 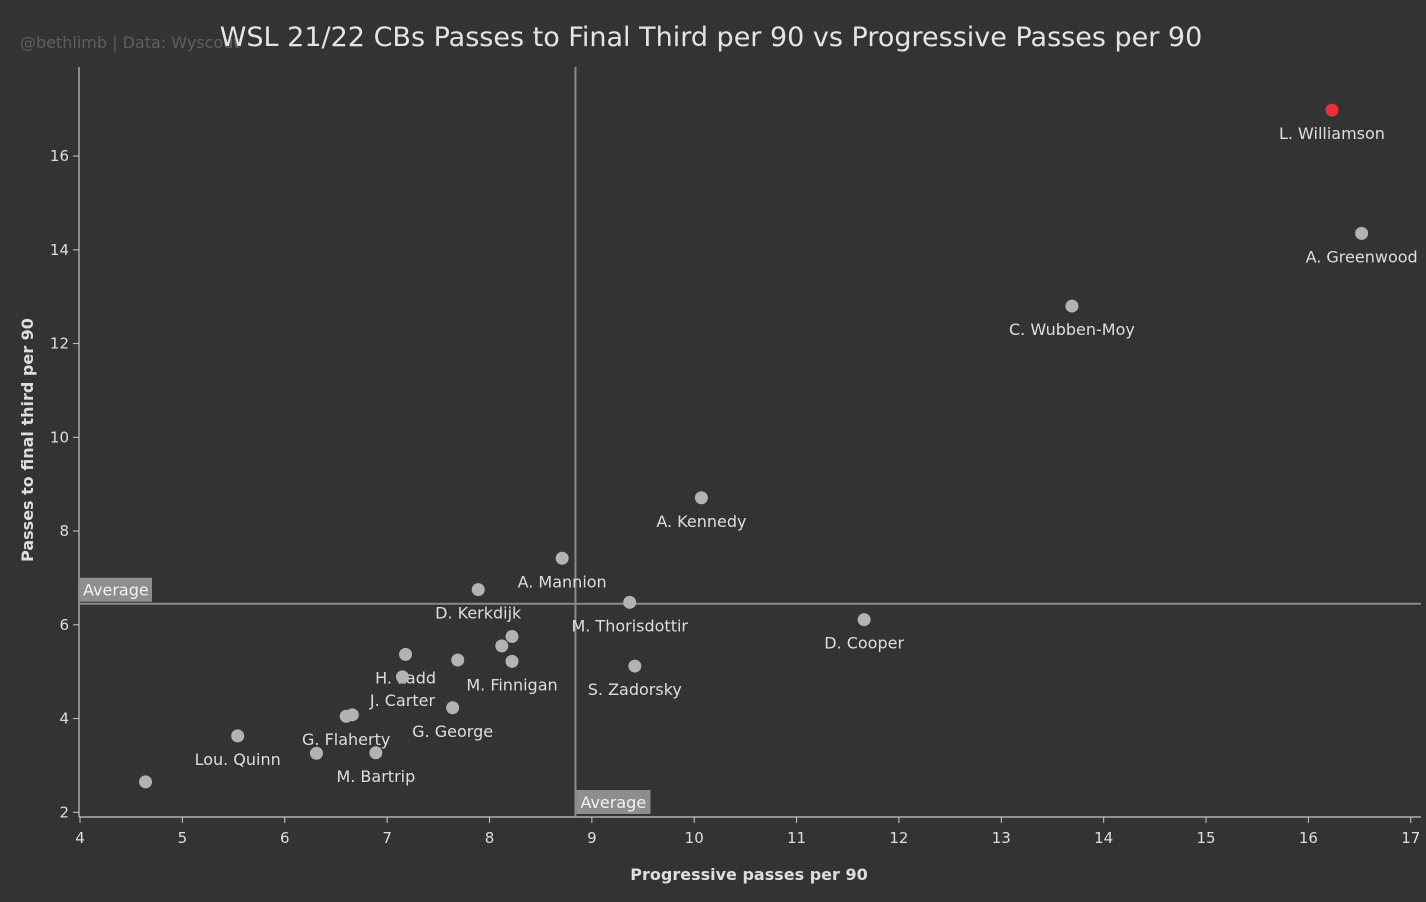 I want to click on x-tick-label: 9, so click(x=592, y=838).